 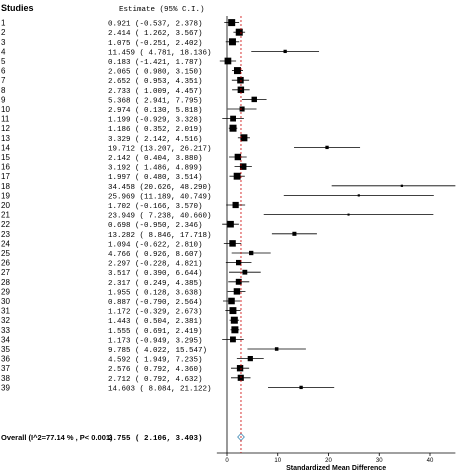 I want to click on study-estimate: 11.459 ( 4.781, 18.136), so click(x=160, y=53).